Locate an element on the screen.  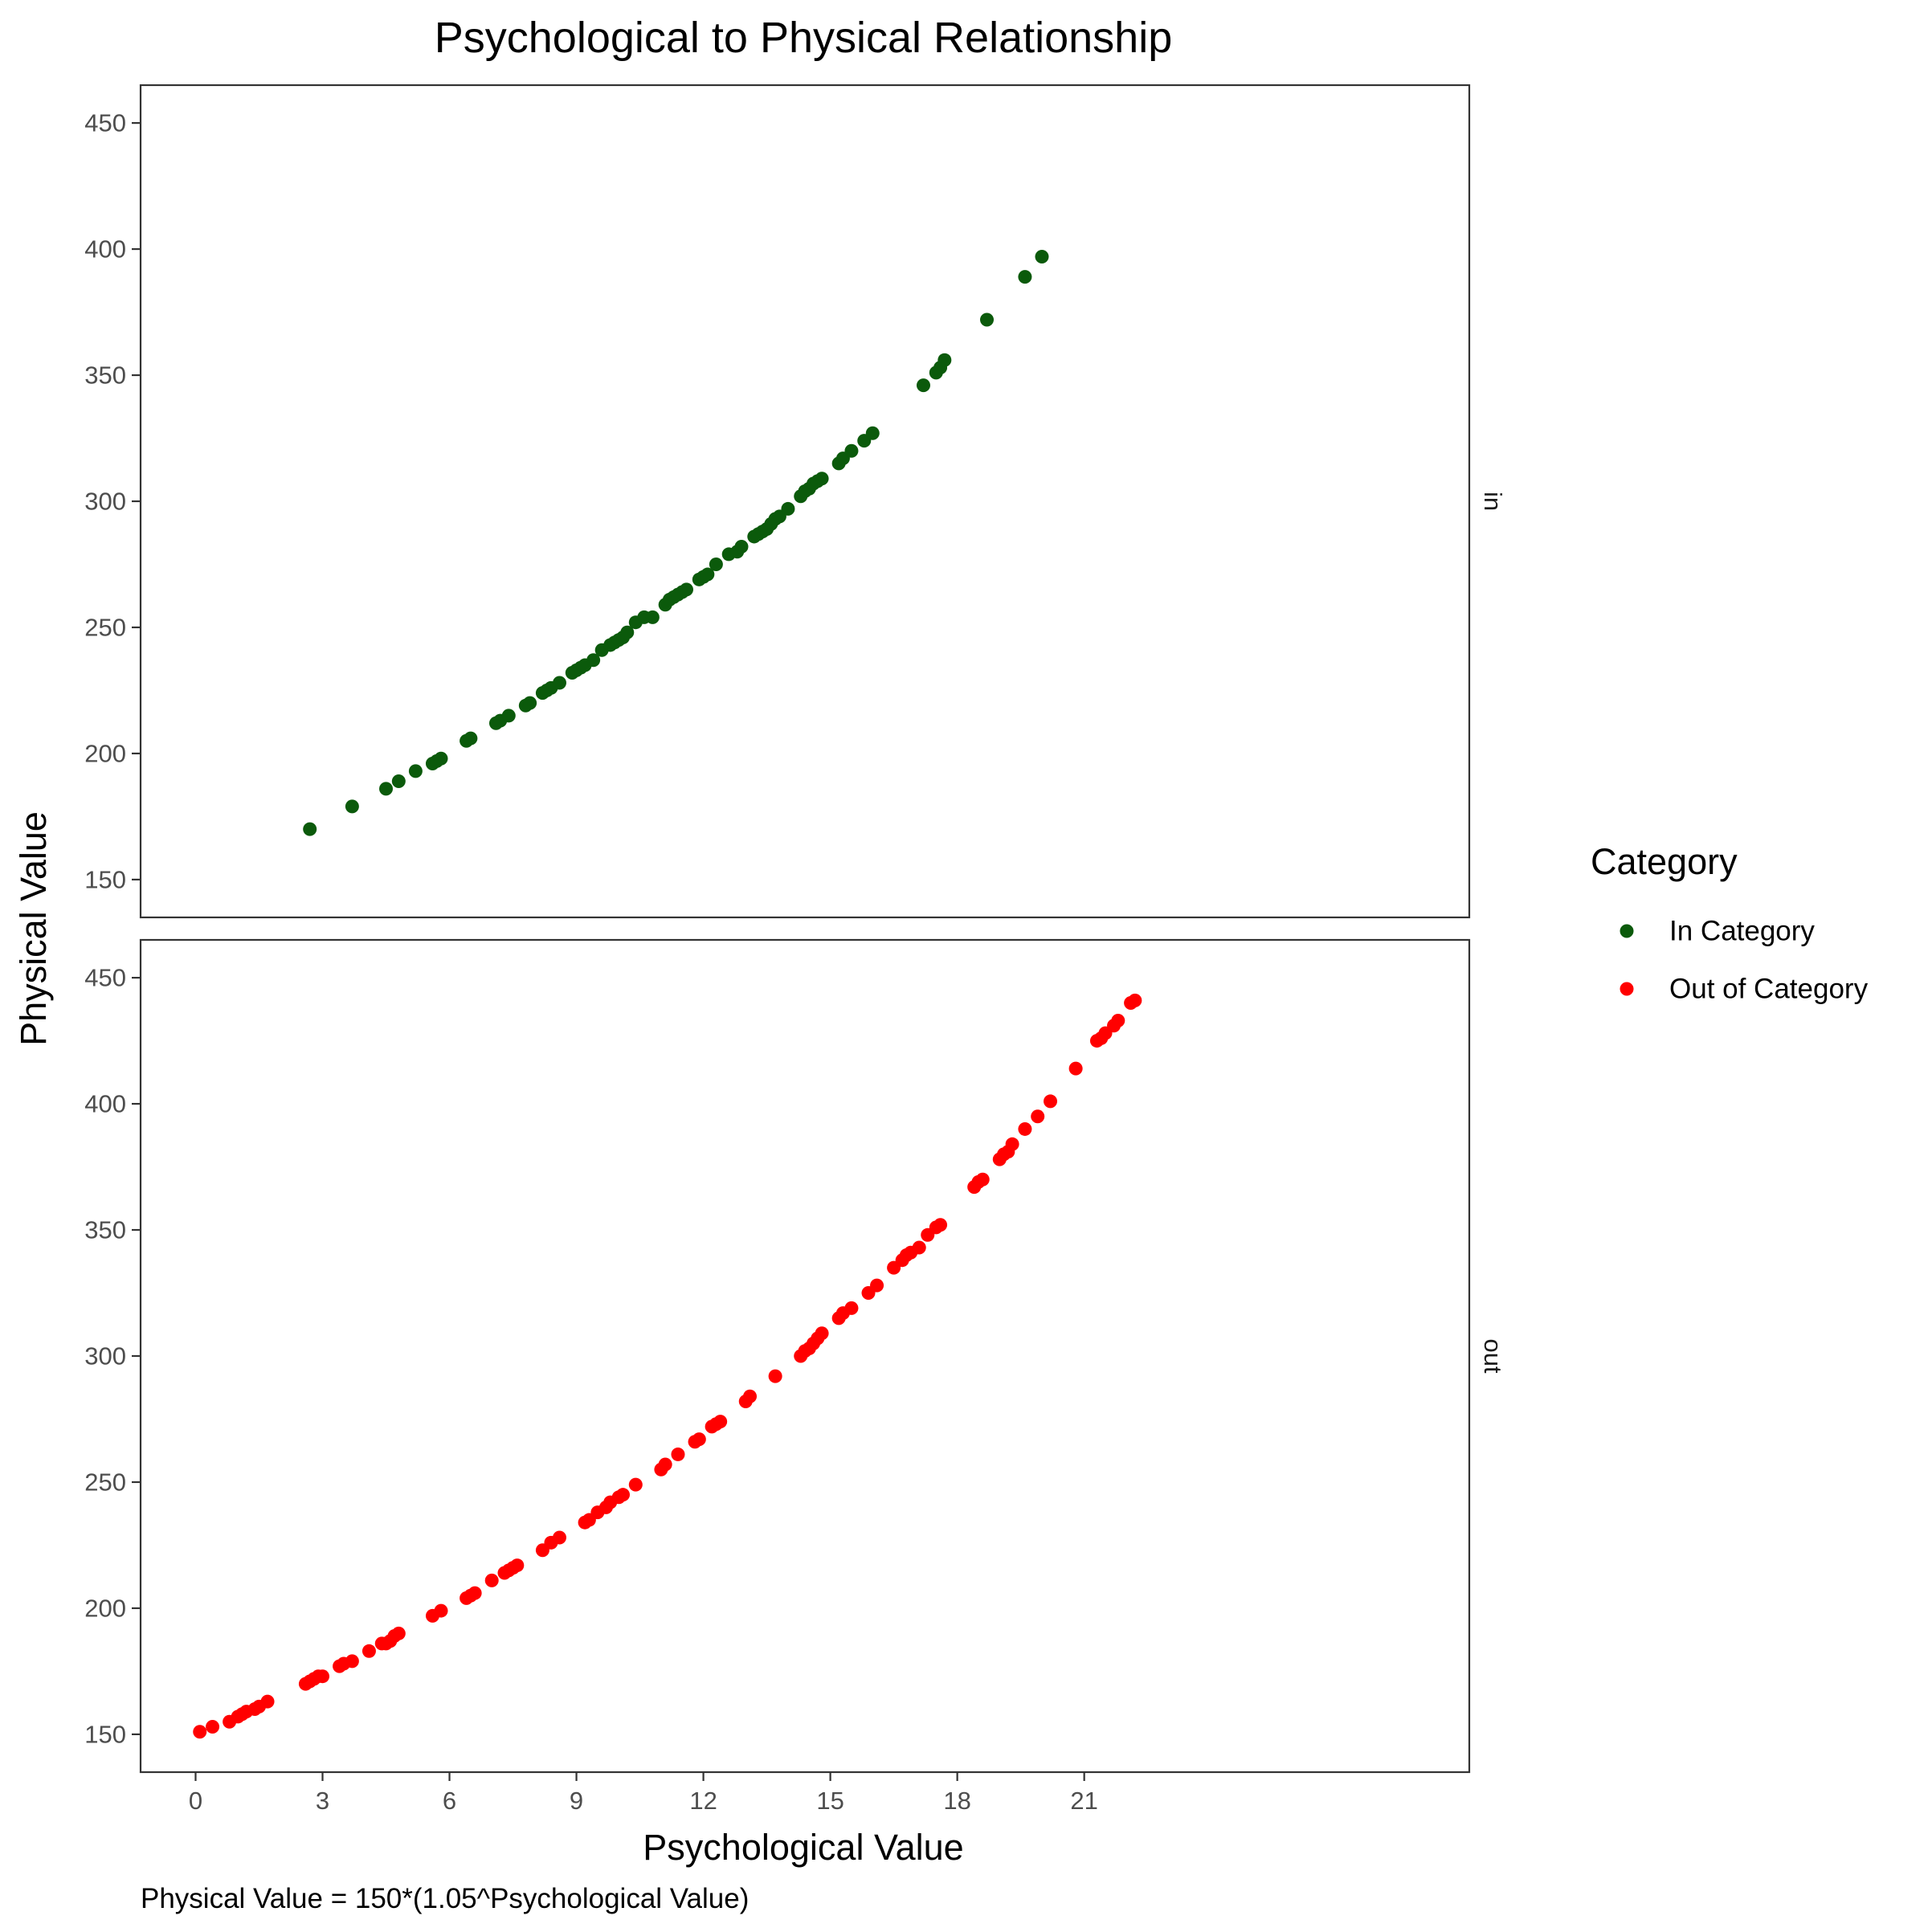
x-tick-label: 6 is located at coordinates (449, 1801).